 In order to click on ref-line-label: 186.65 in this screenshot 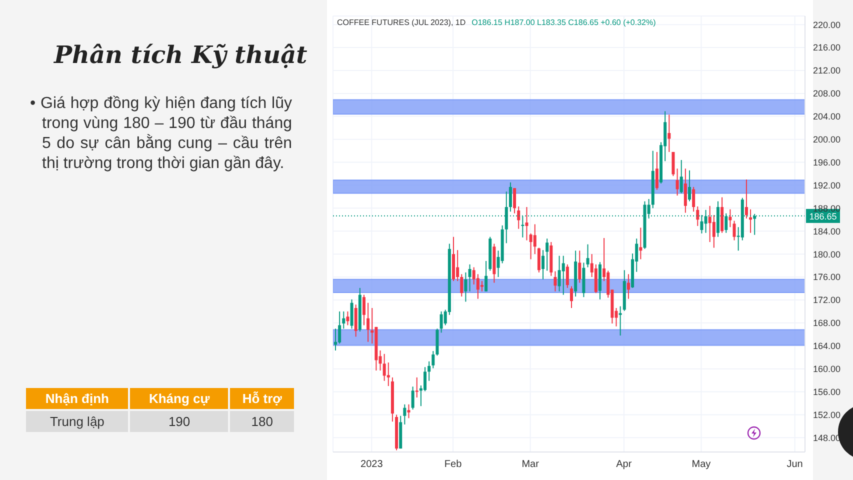, I will do `click(823, 216)`.